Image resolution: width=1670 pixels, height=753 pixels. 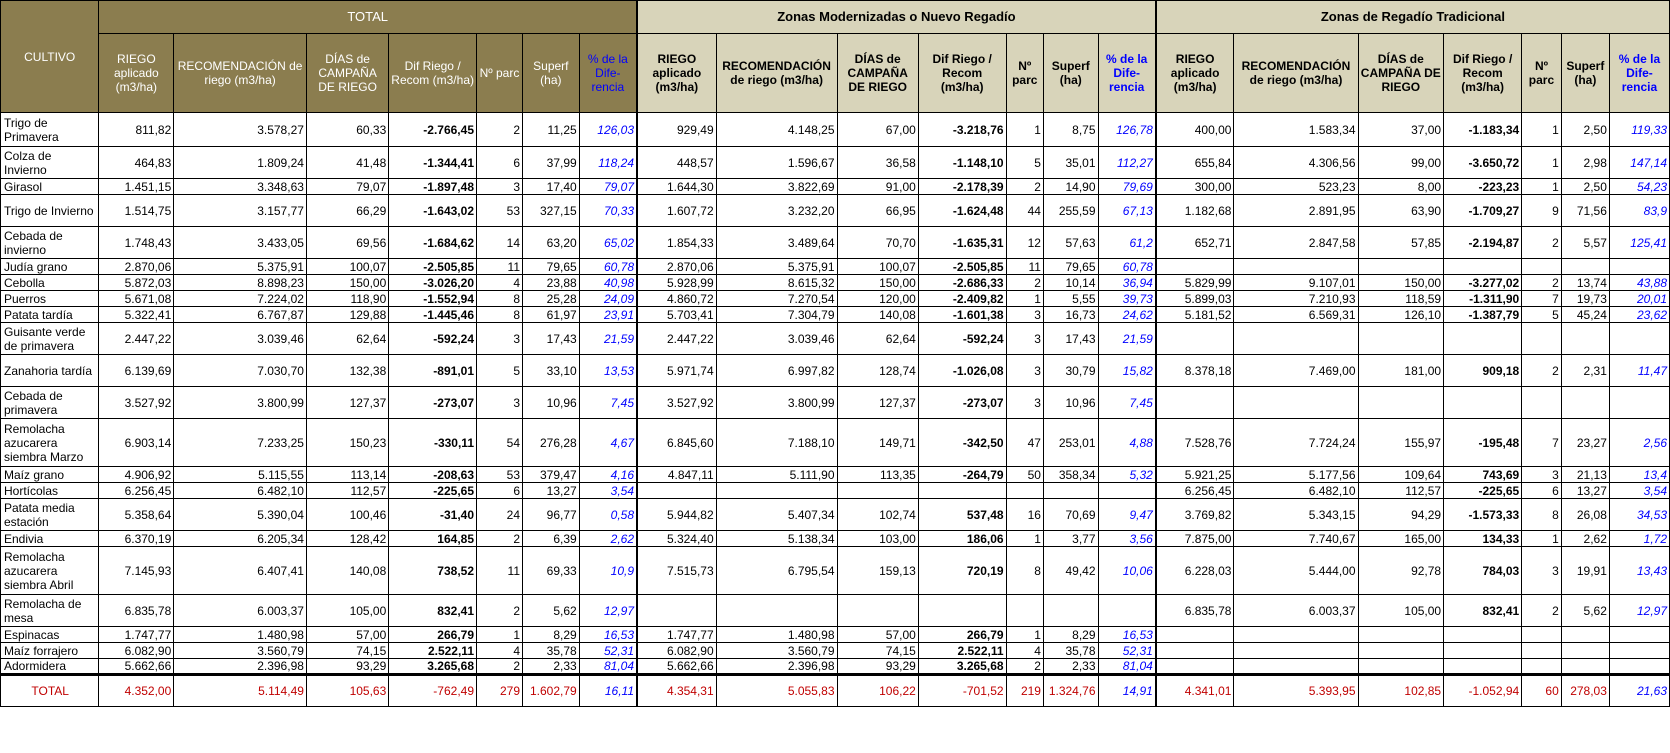 I want to click on cell-g-mod-recomendacion: 5.375,91, so click(x=776, y=266).